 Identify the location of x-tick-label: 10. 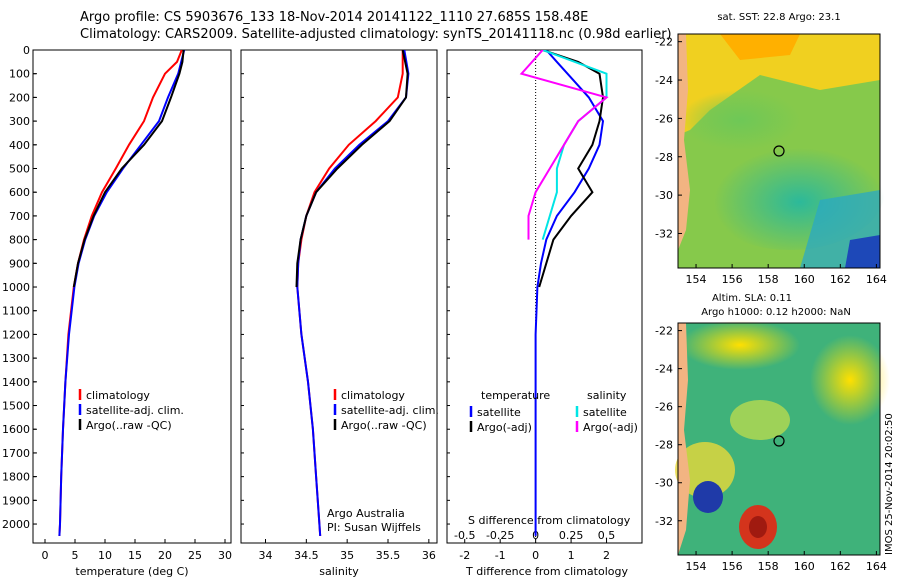
(105, 555).